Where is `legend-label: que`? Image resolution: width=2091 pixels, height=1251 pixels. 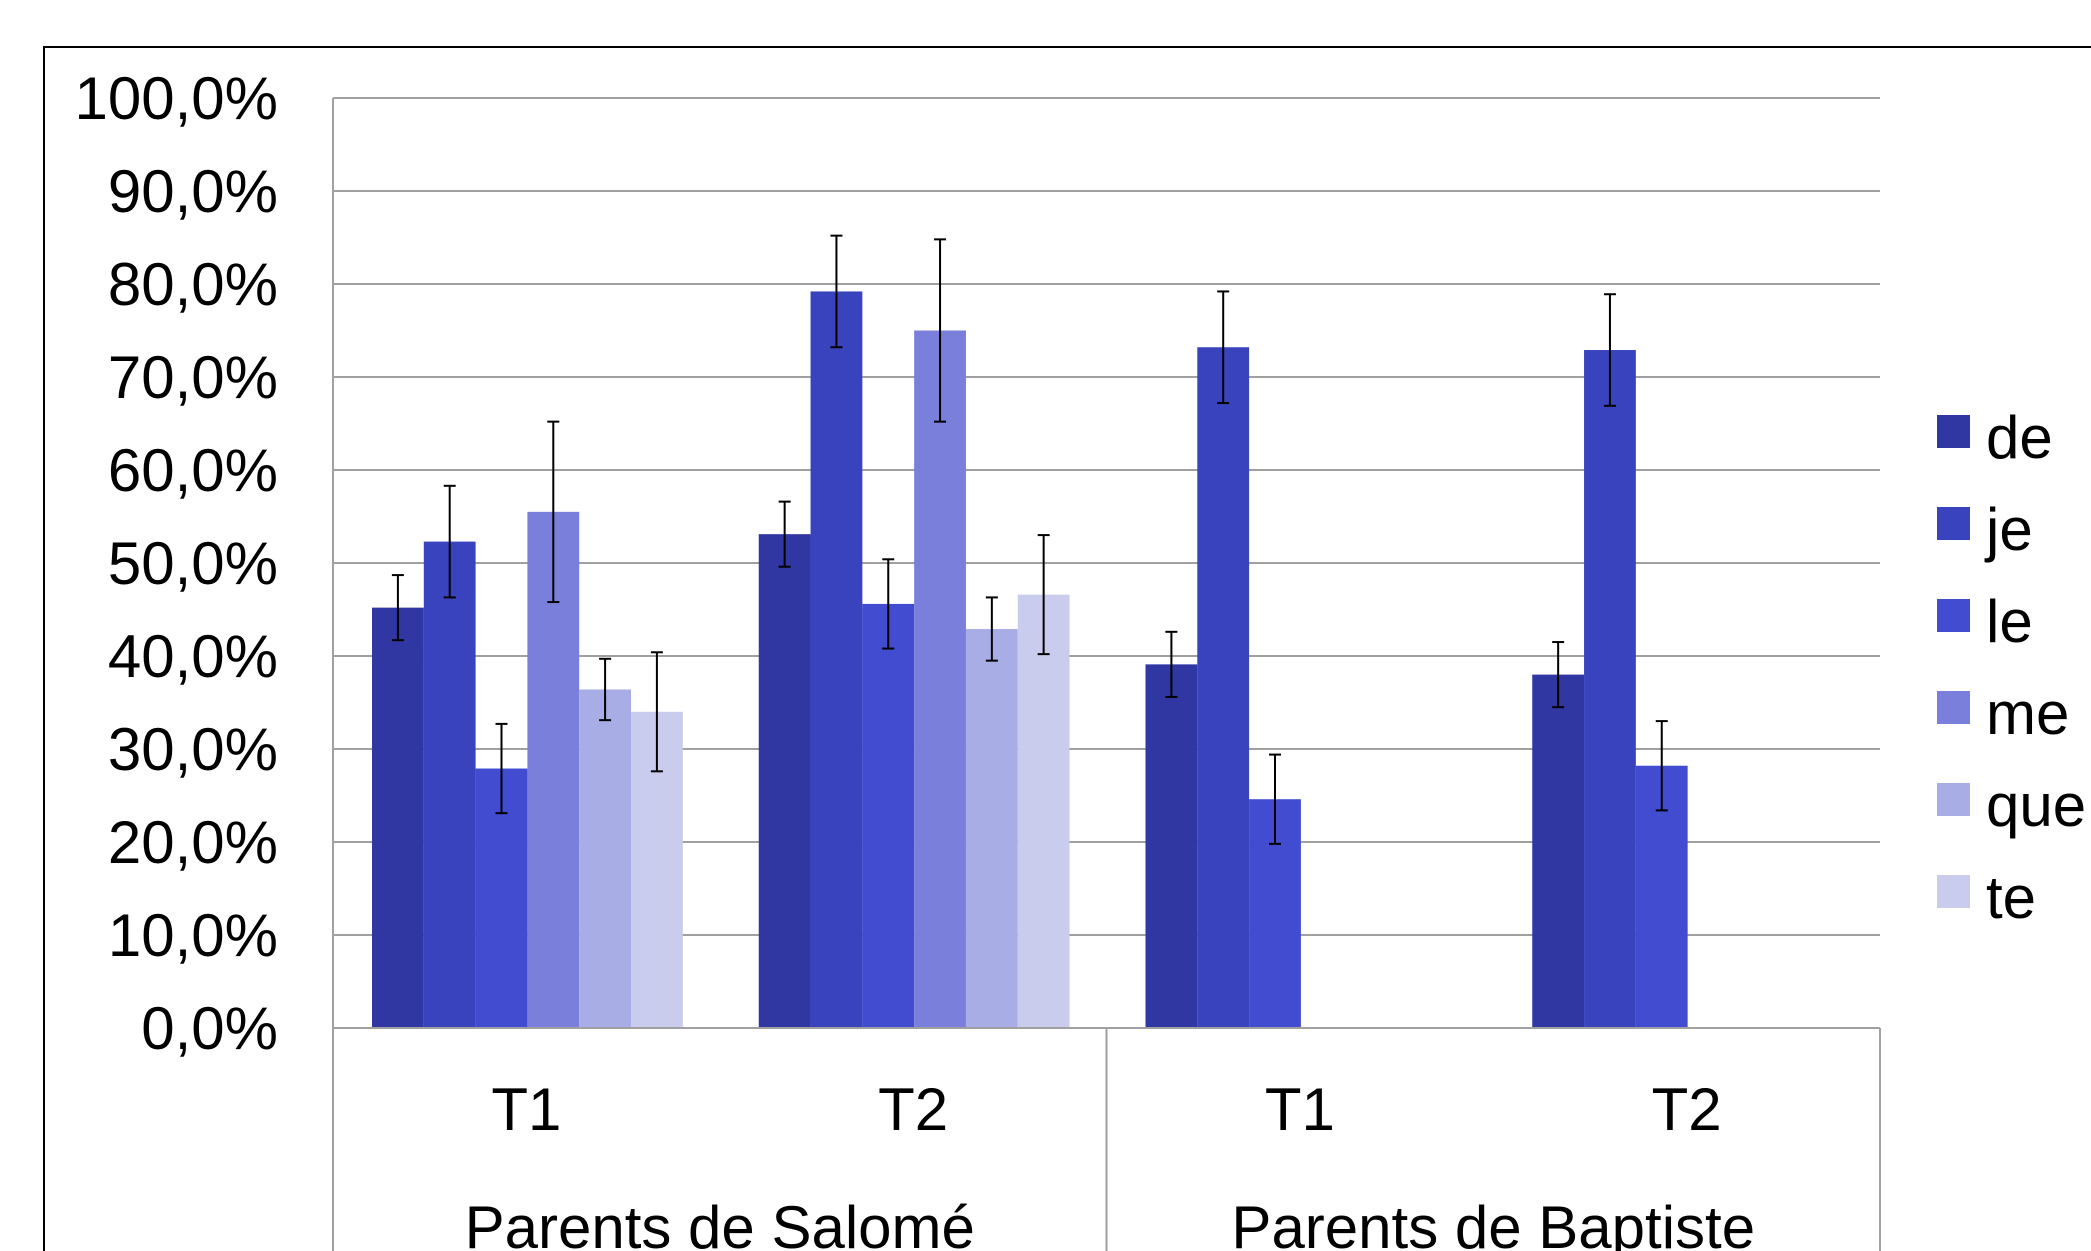
legend-label: que is located at coordinates (2036, 805).